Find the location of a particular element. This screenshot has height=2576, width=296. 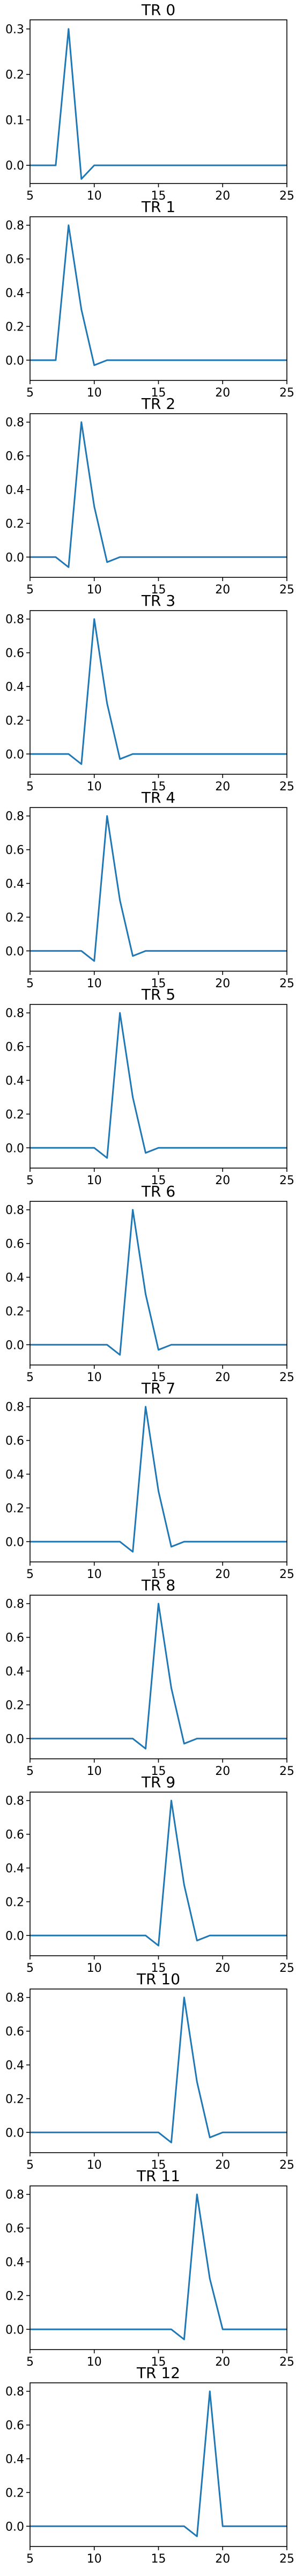

chart-panel-4: TR 4 5 10 15 20 25 0.0 0.2 0.4 0.6 0.8 is located at coordinates (149, 889).